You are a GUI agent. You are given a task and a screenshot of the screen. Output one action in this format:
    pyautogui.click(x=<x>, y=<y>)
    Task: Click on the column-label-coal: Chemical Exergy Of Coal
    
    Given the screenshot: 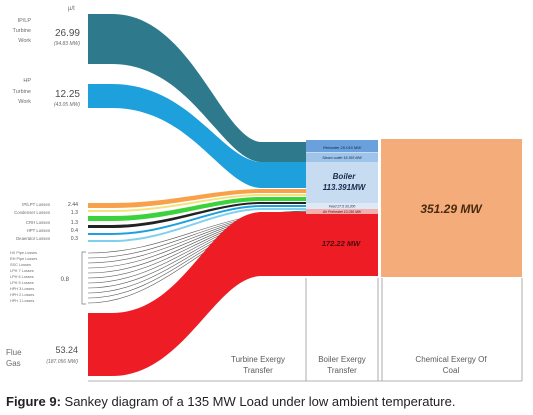 What is the action you would take?
    pyautogui.click(x=451, y=365)
    